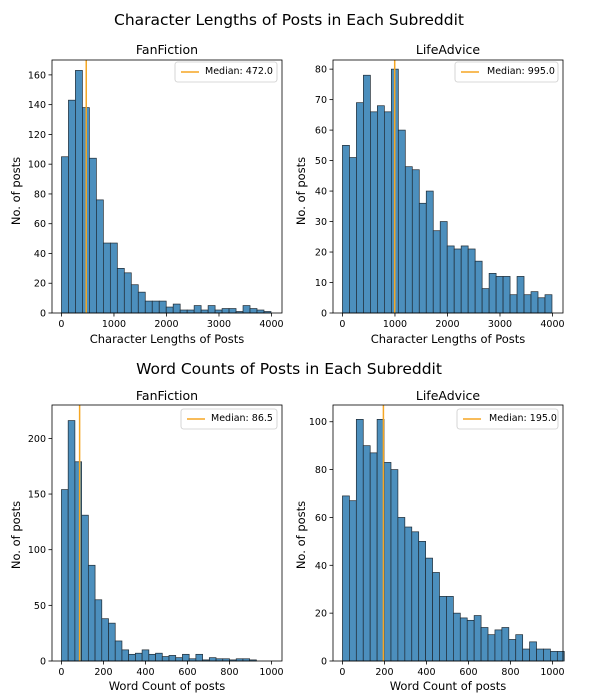 The image size is (589, 698). What do you see at coordinates (523, 418) in the screenshot?
I see `legend-label: Median: 195.0` at bounding box center [523, 418].